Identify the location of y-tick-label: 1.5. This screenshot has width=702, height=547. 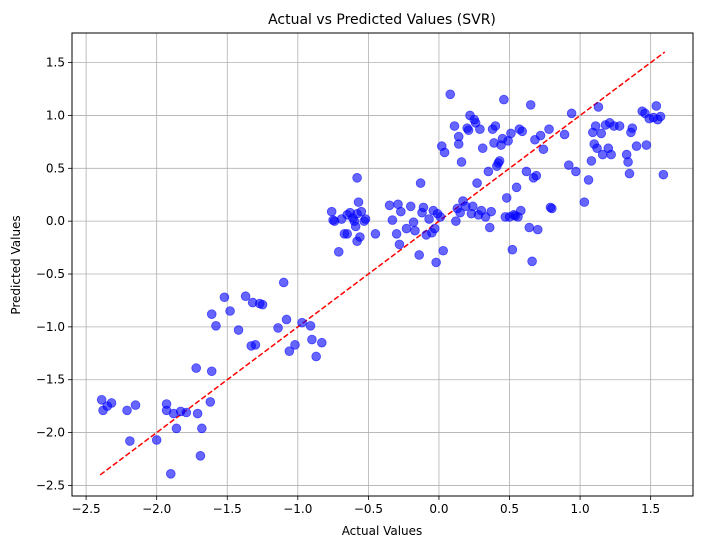
(55, 63).